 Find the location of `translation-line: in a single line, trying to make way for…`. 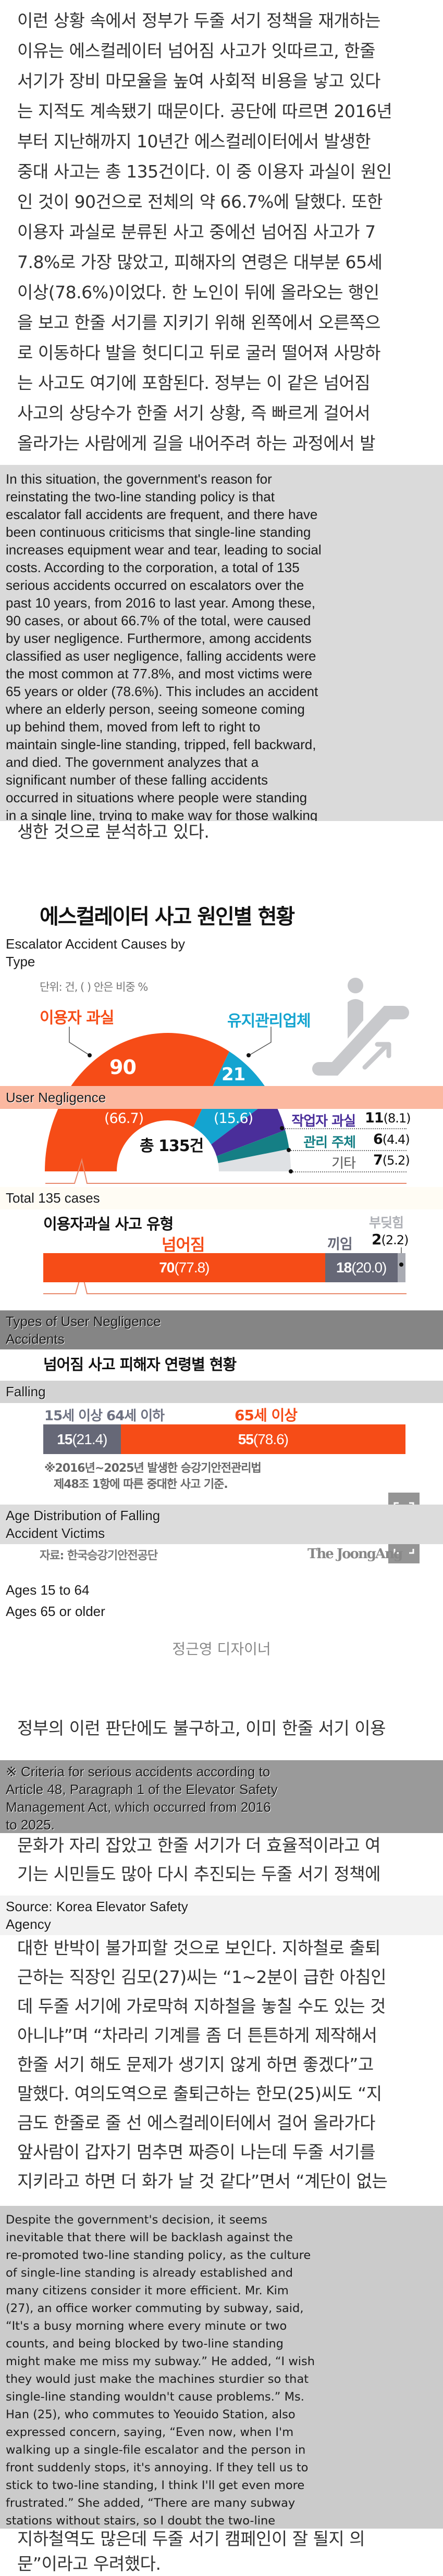

translation-line: in a single line, trying to make way for… is located at coordinates (162, 814).